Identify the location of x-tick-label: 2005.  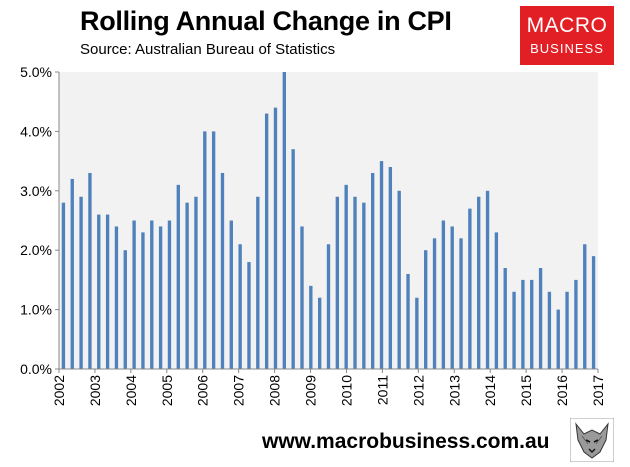
(167, 390).